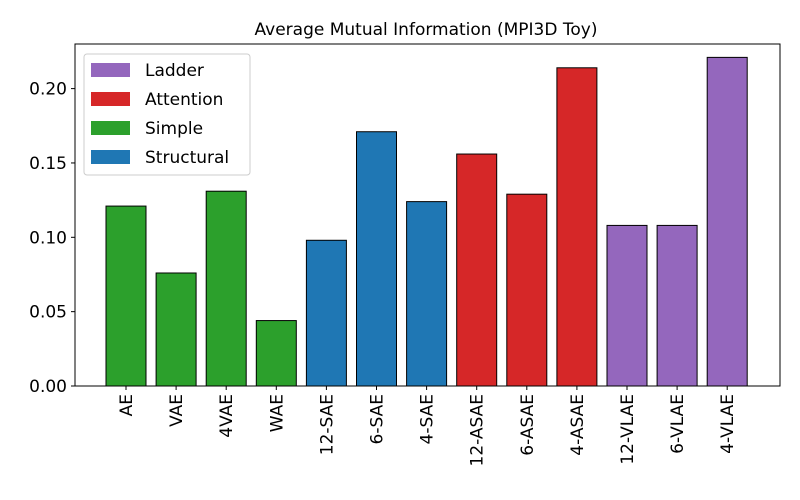 This screenshot has width=800, height=500. What do you see at coordinates (678, 424) in the screenshot?
I see `x-tick-label: 6-VLAE` at bounding box center [678, 424].